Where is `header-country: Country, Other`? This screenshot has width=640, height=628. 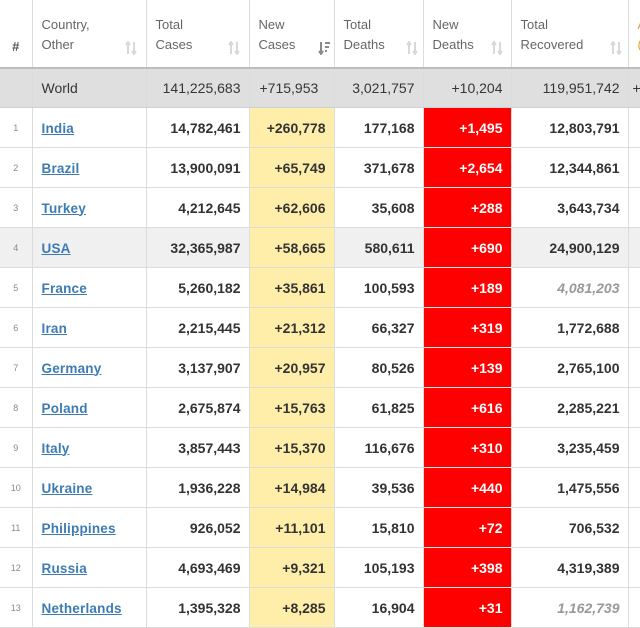
header-country: Country, Other is located at coordinates (89, 34).